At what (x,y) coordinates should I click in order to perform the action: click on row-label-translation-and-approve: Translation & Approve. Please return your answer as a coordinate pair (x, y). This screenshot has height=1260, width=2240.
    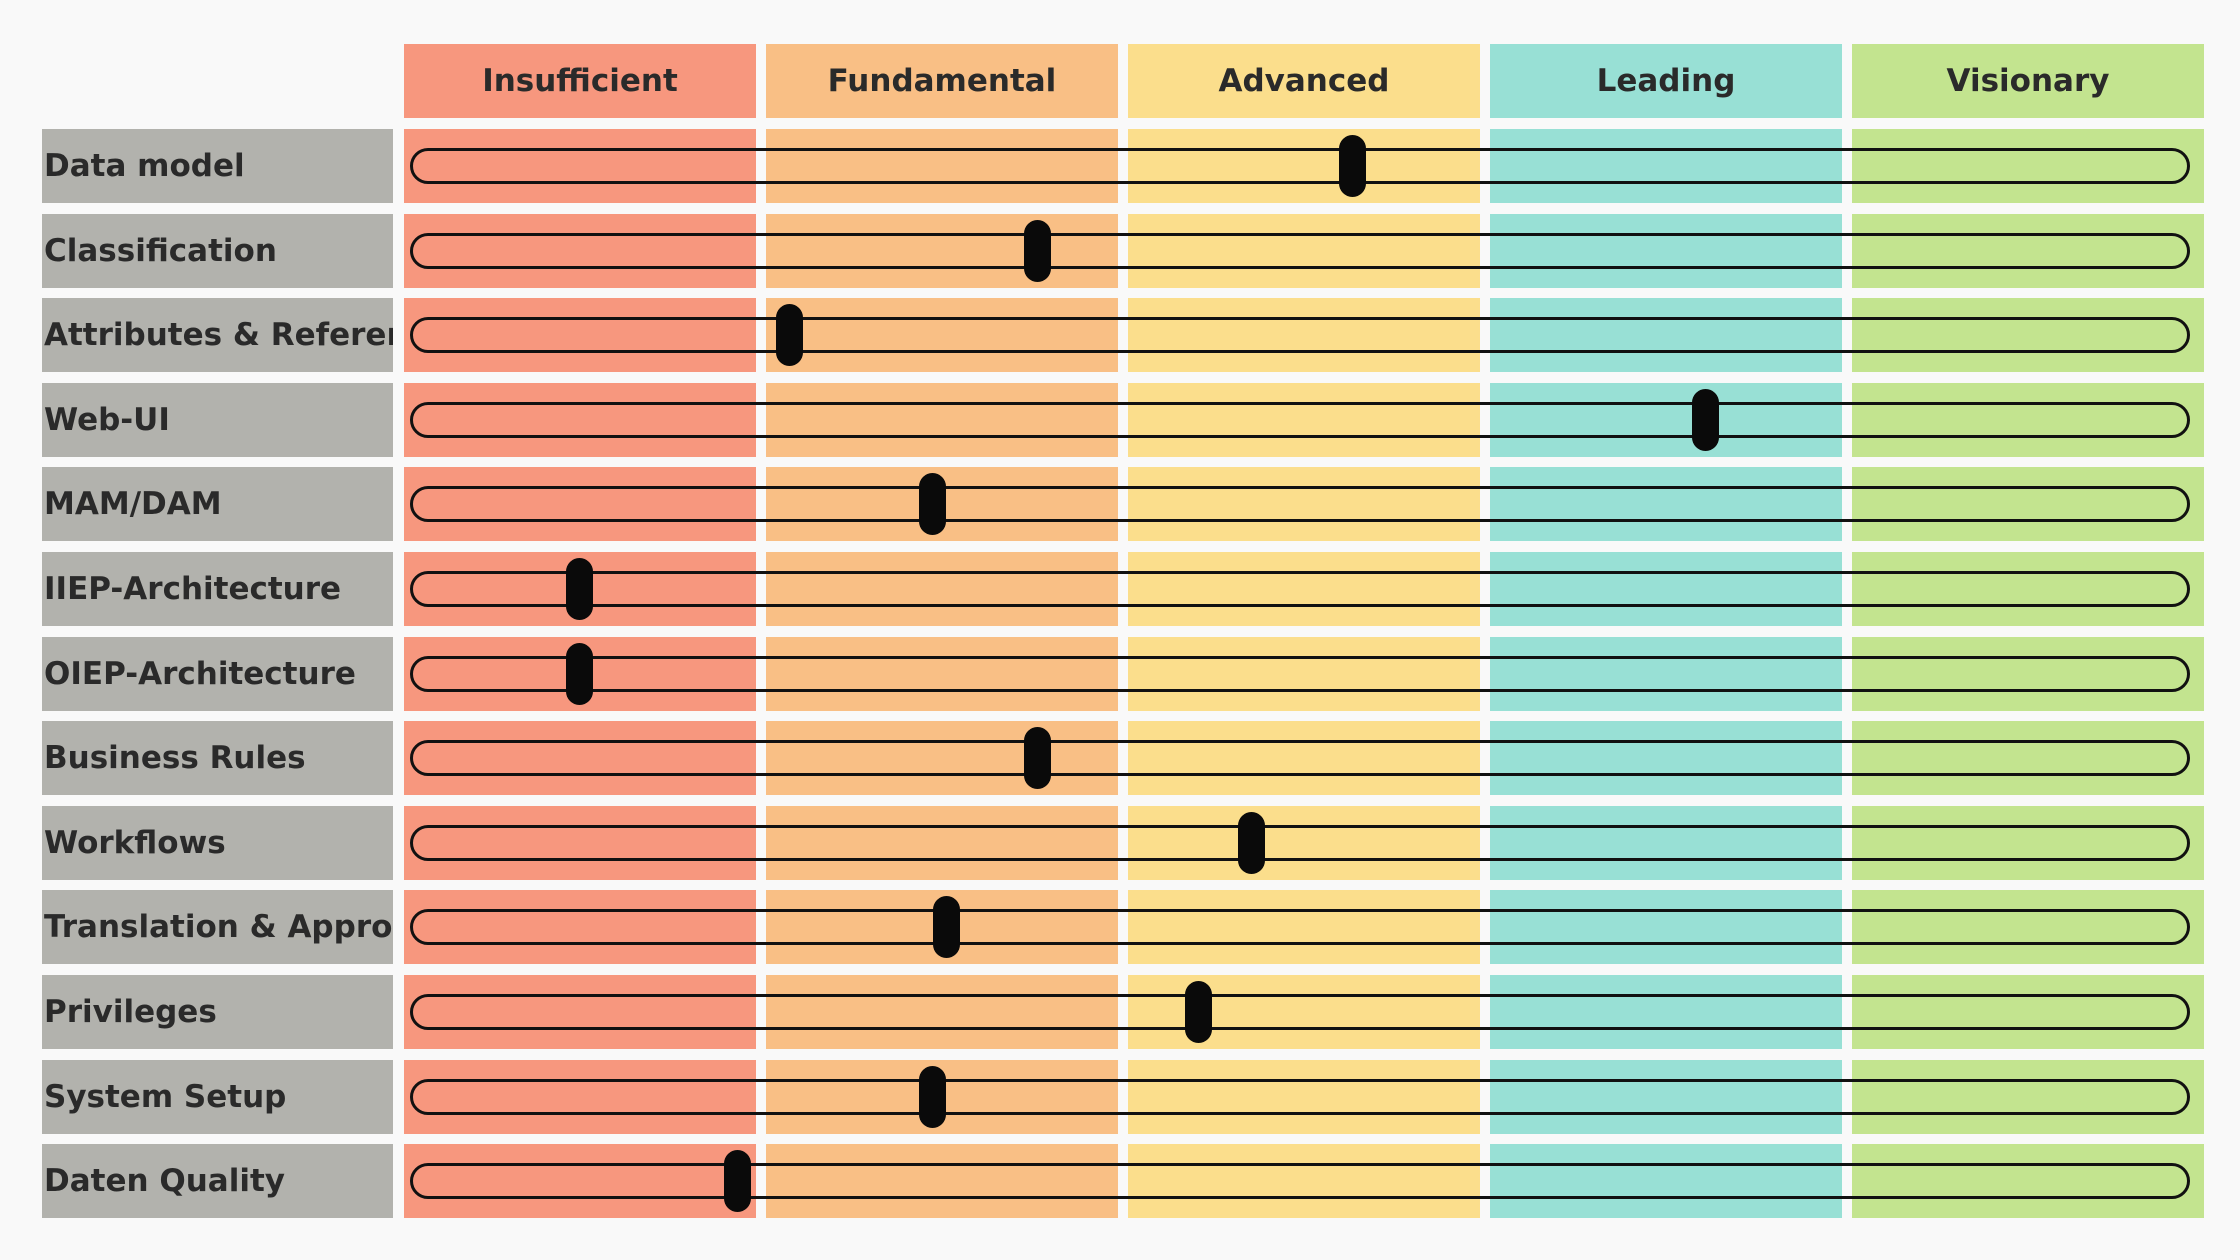
    Looking at the image, I should click on (217, 927).